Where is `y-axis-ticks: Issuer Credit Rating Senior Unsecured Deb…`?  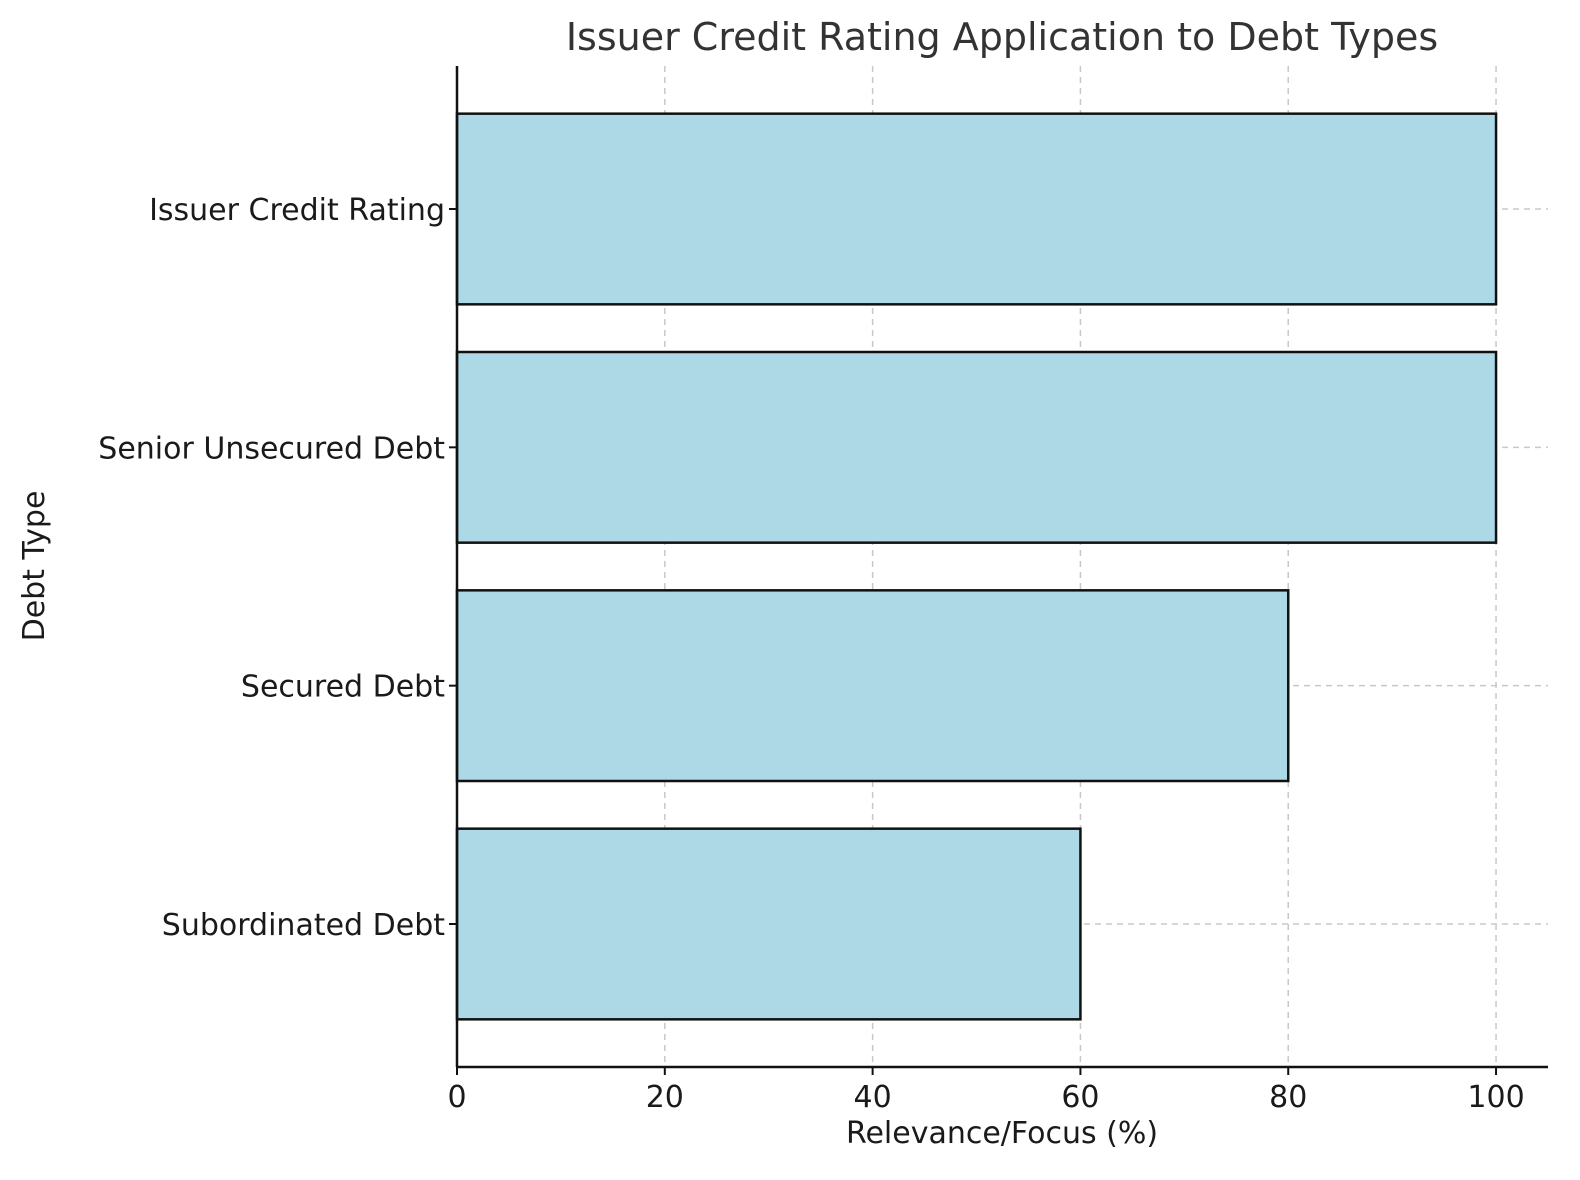
y-axis-ticks: Issuer Credit Rating Senior Unsecured Deb… is located at coordinates (277, 568).